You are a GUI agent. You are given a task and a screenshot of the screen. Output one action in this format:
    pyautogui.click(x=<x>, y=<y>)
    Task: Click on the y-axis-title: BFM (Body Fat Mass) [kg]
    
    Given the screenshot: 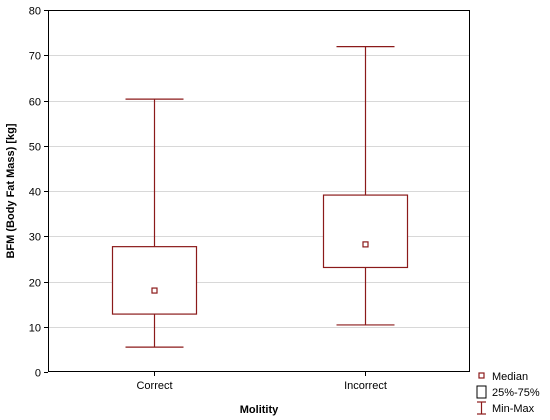 What is the action you would take?
    pyautogui.click(x=11, y=190)
    